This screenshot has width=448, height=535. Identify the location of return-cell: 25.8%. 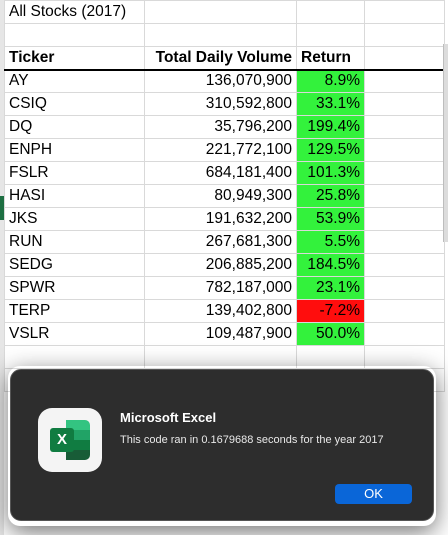
(330, 196).